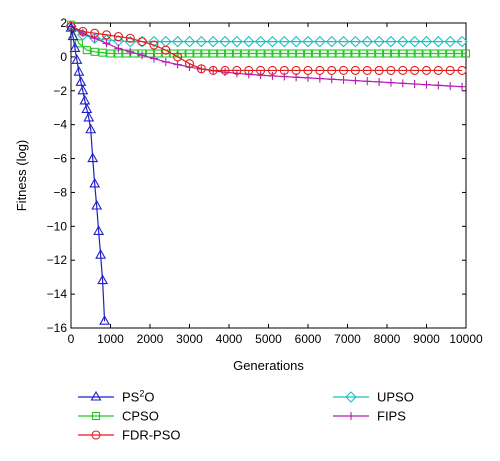 The width and height of the screenshot is (500, 461). Describe the element at coordinates (60, 125) in the screenshot. I see `y-tick-label: −4` at that location.